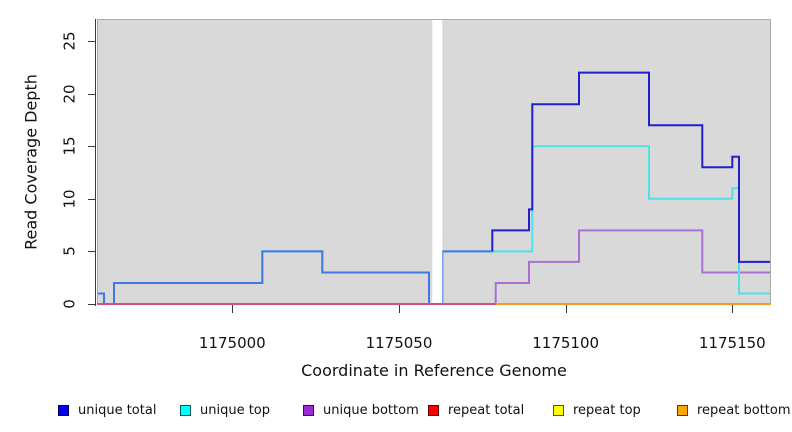  I want to click on legend-item-unique-total: unique total, so click(107, 410).